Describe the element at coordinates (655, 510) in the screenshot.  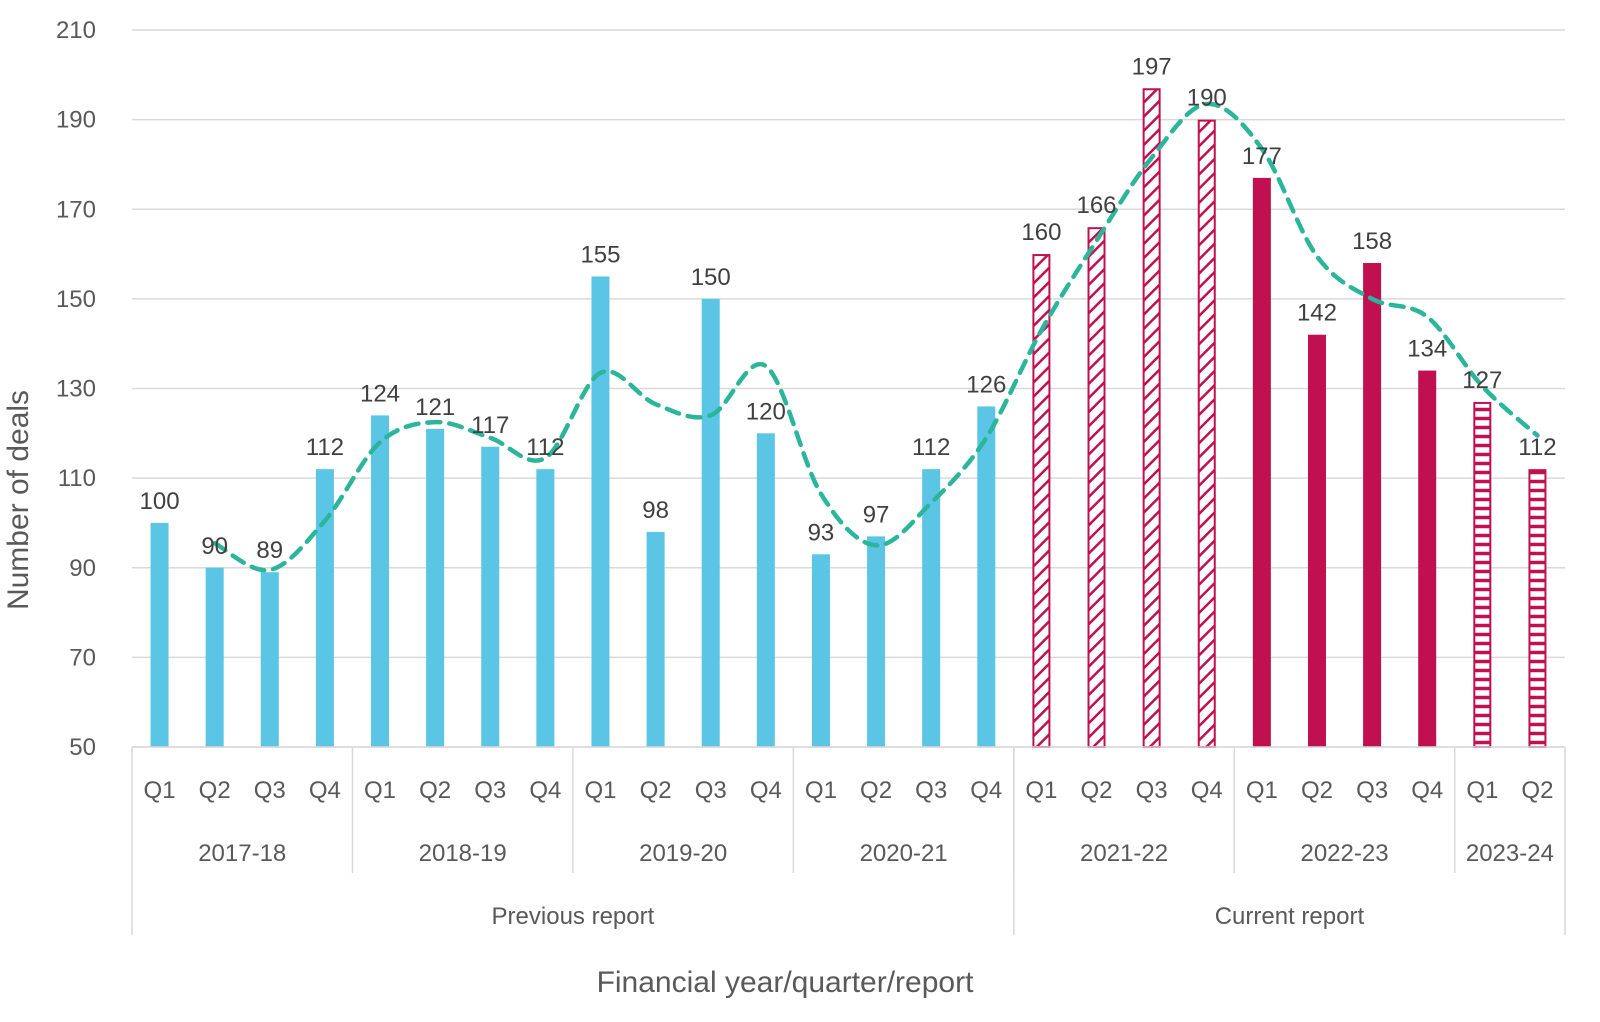
I see `data-label: 98` at that location.